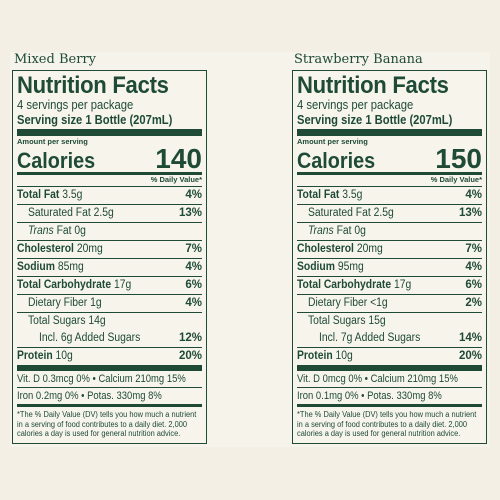 The width and height of the screenshot is (500, 500). I want to click on total-sugars-row: Total Sugars 15g, so click(389, 321).